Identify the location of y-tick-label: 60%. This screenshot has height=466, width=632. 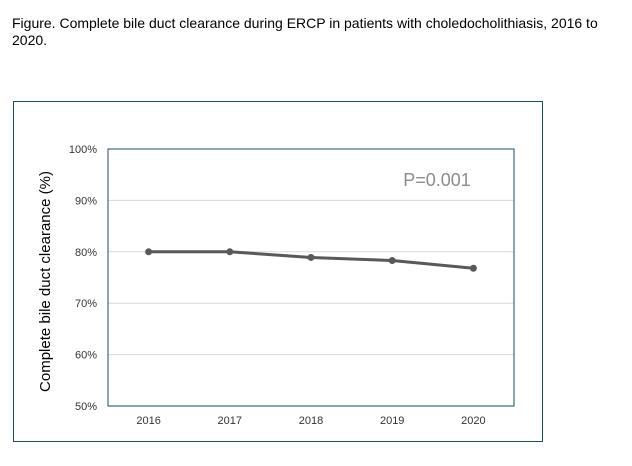
(86, 356).